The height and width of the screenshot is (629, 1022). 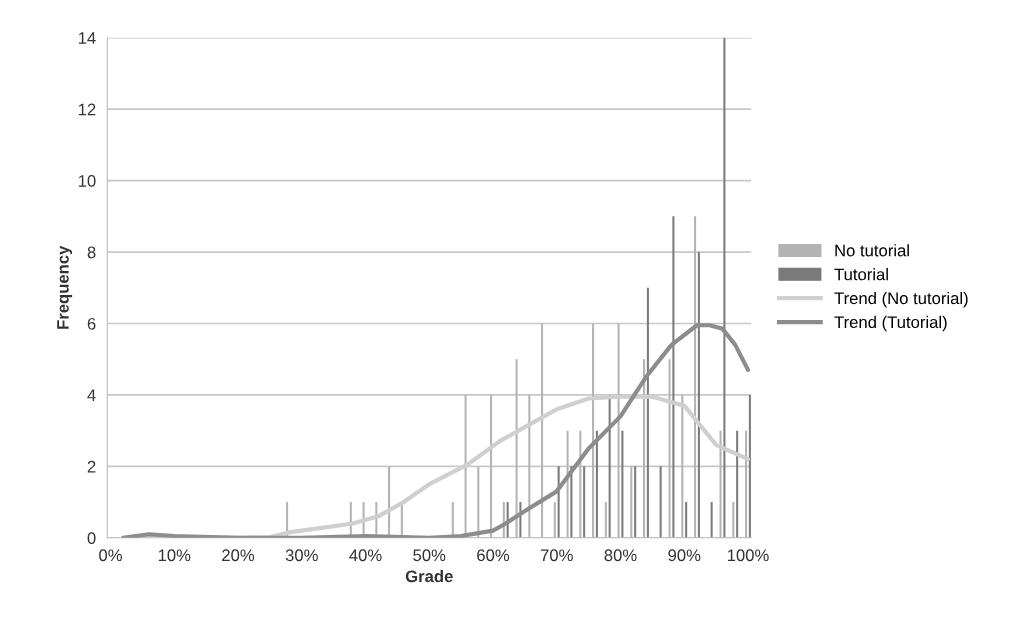 What do you see at coordinates (872, 250) in the screenshot?
I see `legend-label: No tutorial` at bounding box center [872, 250].